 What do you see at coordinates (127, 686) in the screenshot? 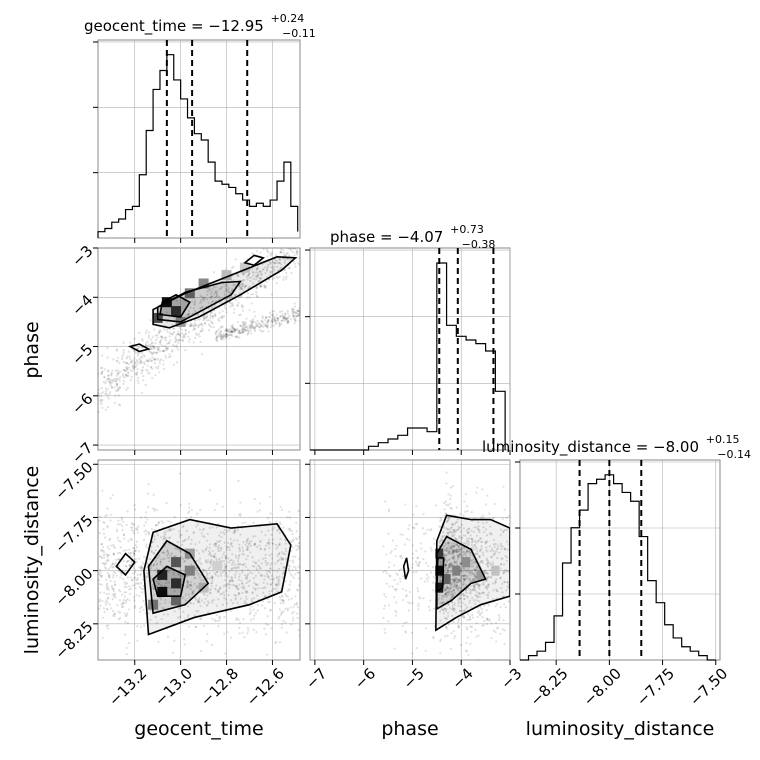
I see `x-tick-label: −13.2` at bounding box center [127, 686].